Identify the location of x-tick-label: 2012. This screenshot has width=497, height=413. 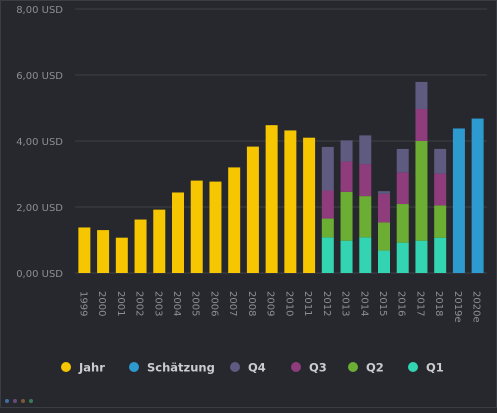
(326, 303).